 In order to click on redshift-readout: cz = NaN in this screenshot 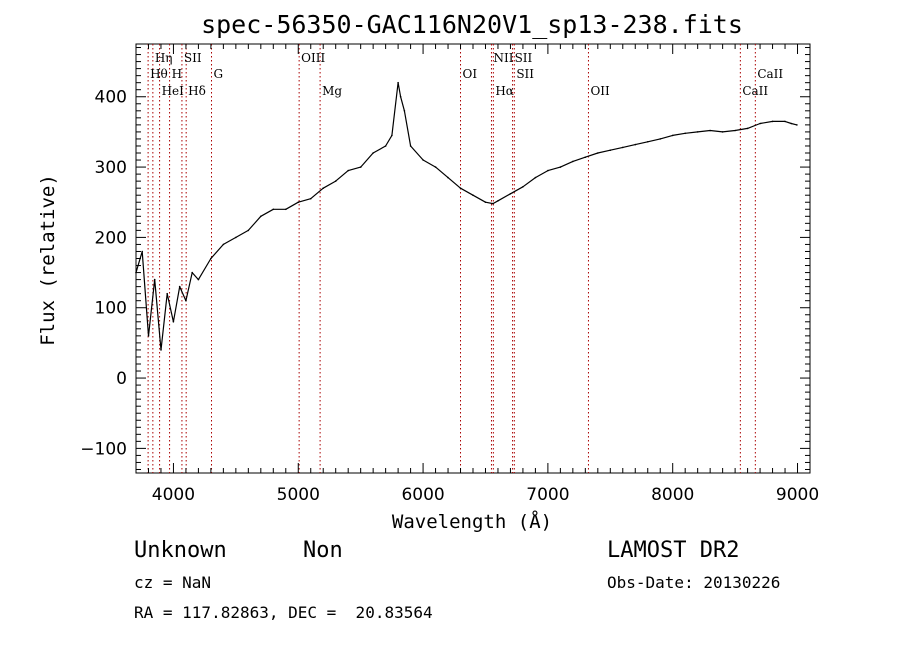, I will do `click(173, 582)`.